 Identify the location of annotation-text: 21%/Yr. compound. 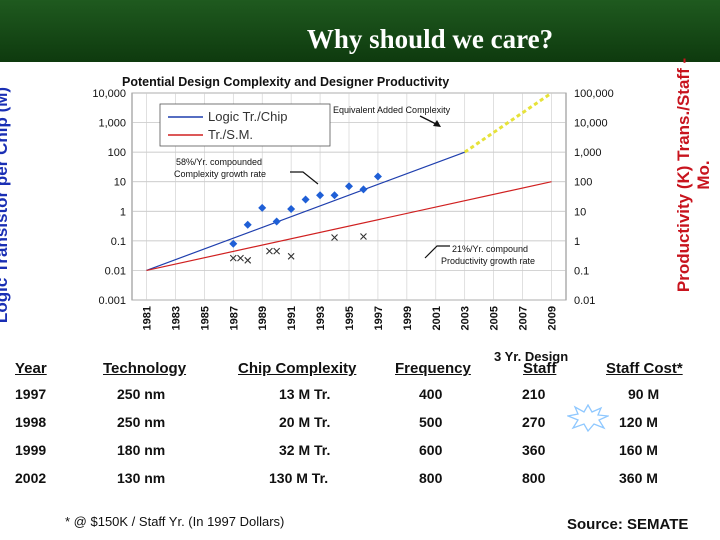
(490, 249).